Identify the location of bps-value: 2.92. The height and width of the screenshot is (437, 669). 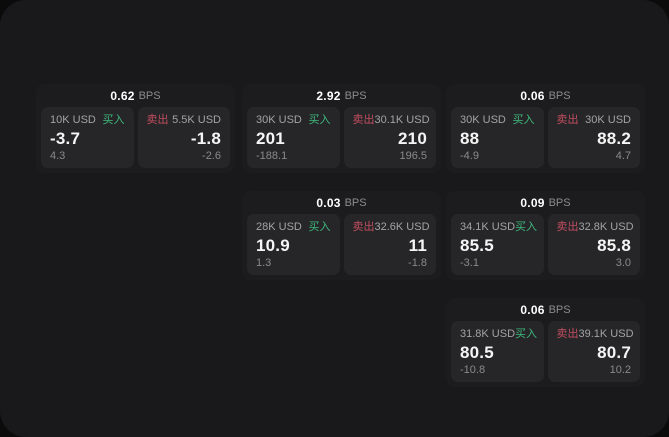
(328, 95).